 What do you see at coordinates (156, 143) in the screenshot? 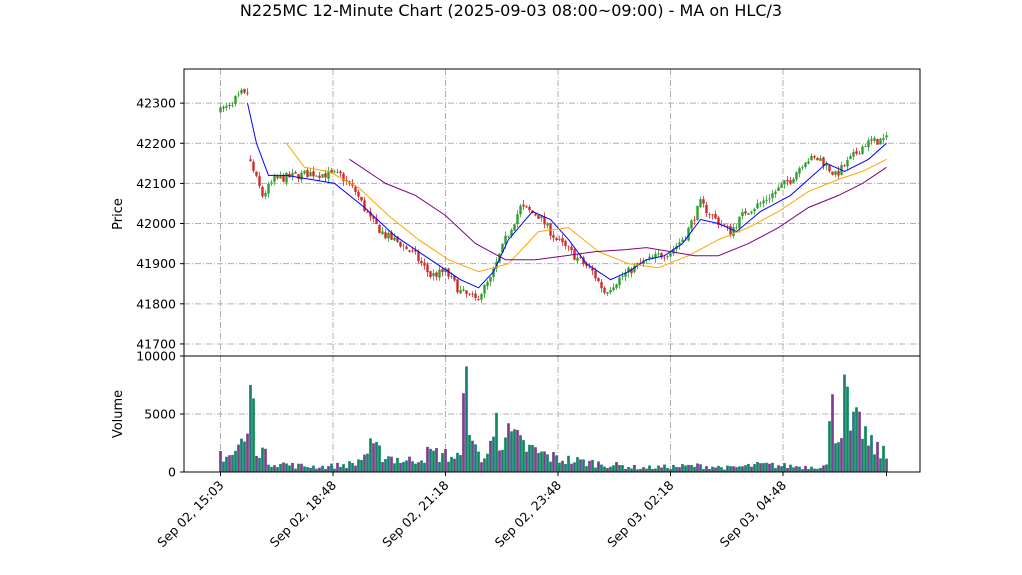
I see `price-tick-label: 42200` at bounding box center [156, 143].